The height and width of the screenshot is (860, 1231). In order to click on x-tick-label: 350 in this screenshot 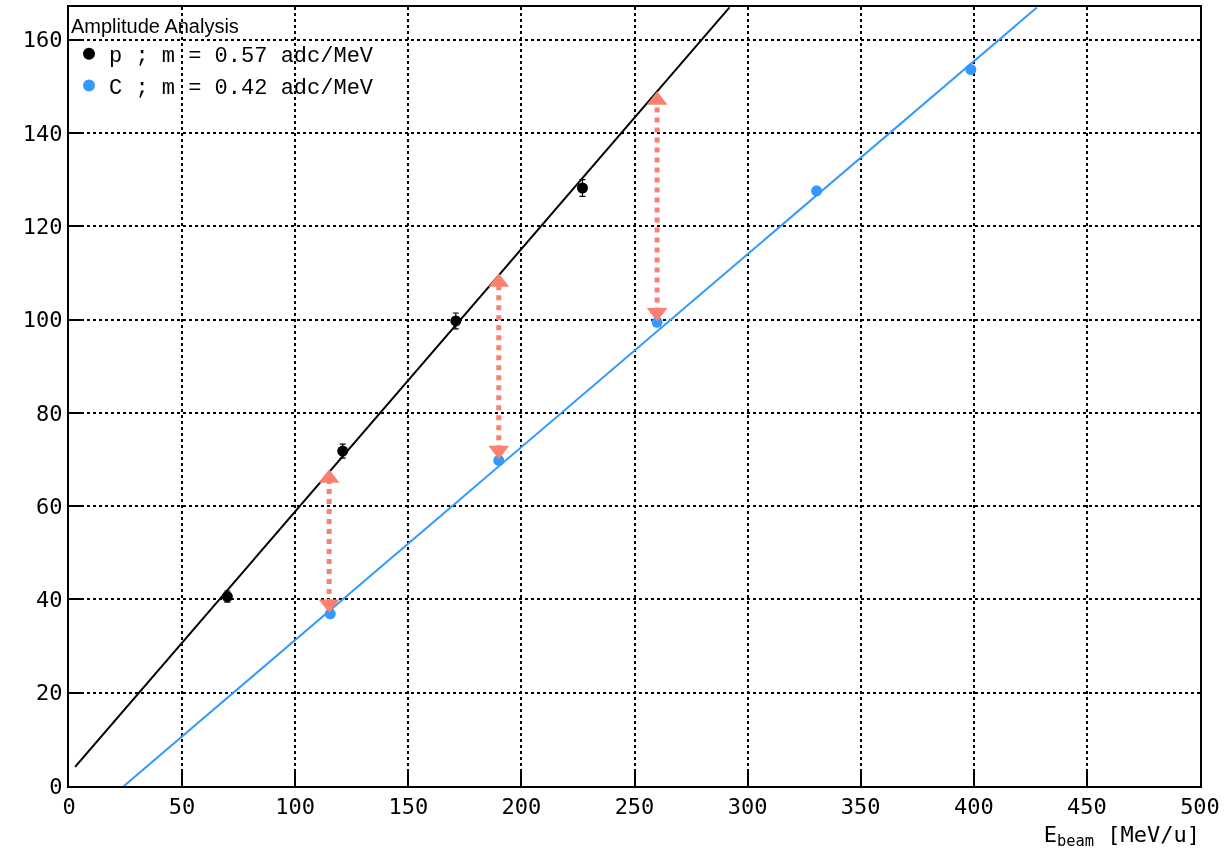, I will do `click(860, 807)`.